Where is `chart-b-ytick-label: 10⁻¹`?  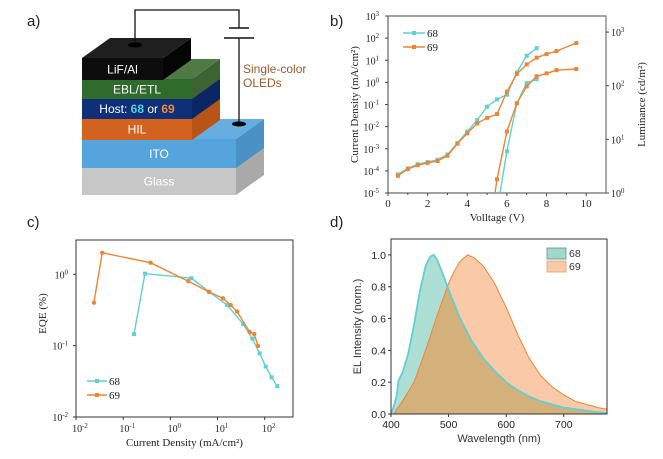
chart-b-ytick-label: 10⁻¹ is located at coordinates (371, 106).